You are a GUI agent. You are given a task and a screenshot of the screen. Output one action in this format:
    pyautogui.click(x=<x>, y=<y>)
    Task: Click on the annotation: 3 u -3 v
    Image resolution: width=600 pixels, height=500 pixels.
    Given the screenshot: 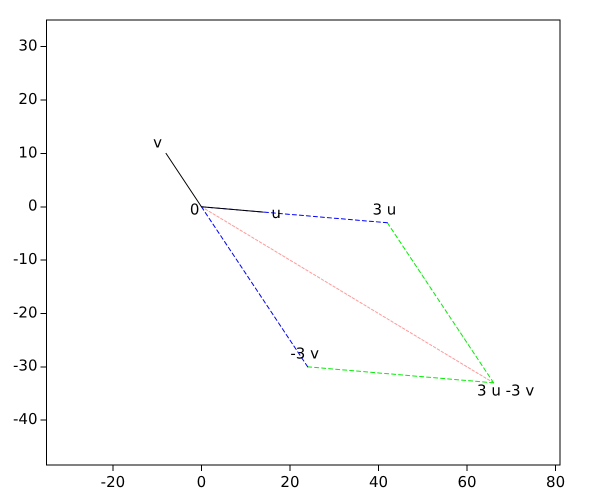 What is the action you would take?
    pyautogui.click(x=505, y=391)
    